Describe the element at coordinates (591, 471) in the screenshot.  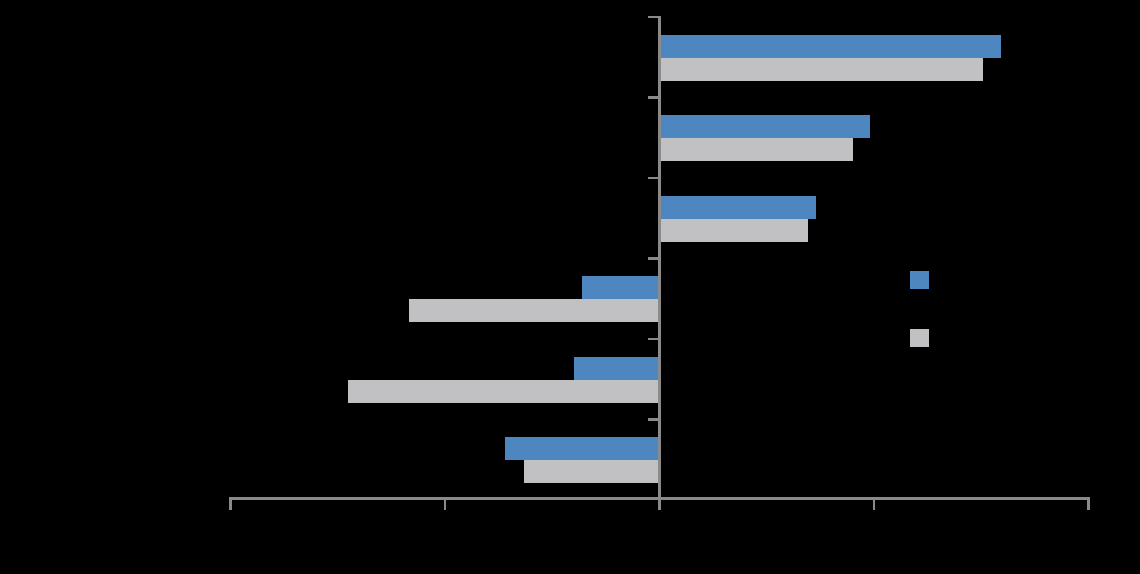
I see `bar-series-2-row6` at that location.